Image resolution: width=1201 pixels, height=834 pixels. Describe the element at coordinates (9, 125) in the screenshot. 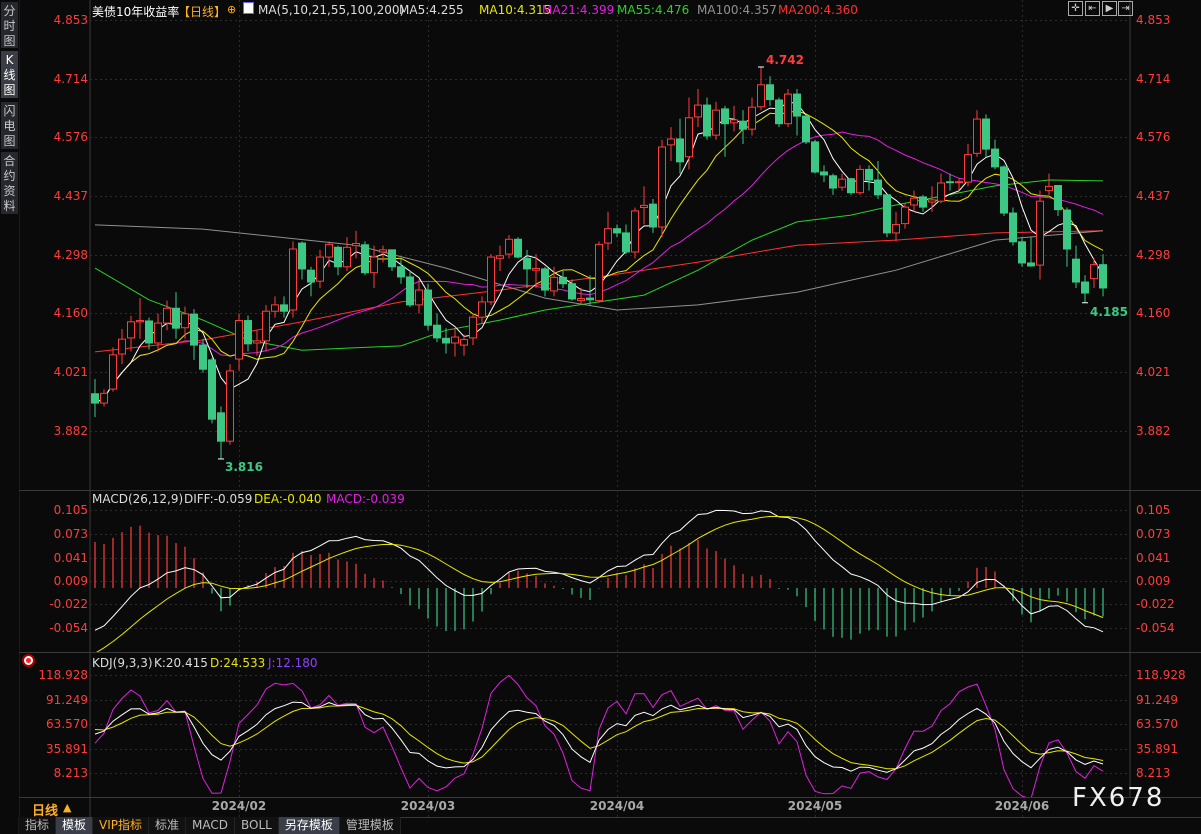

I see `sidebar-item-flash: 闪电图` at that location.